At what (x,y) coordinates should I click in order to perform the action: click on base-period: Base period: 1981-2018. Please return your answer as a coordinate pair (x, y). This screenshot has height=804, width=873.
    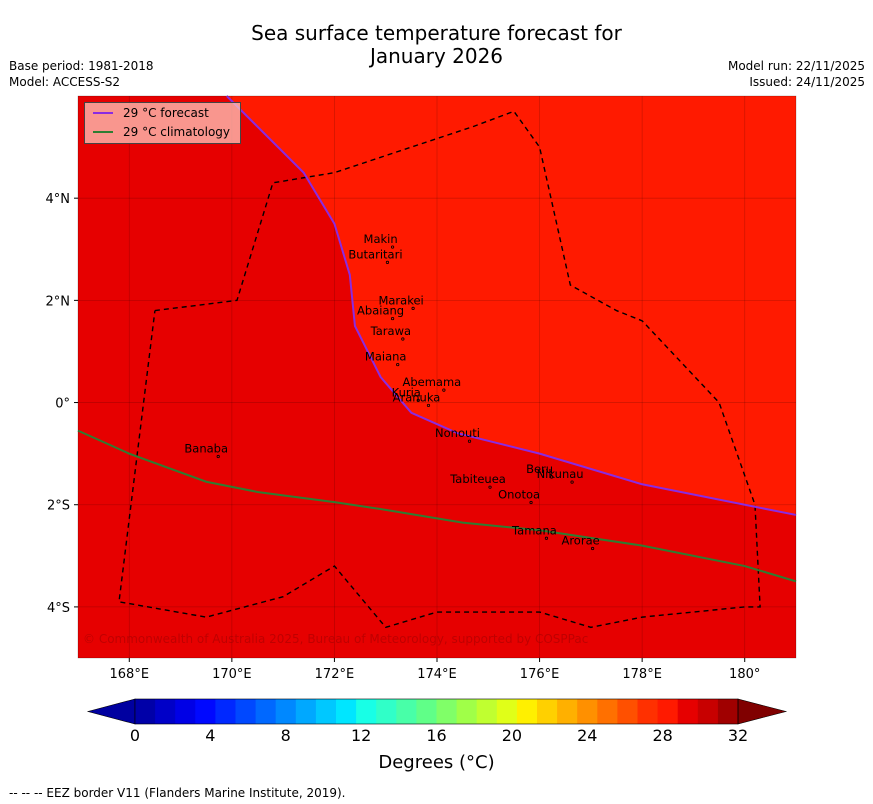
    Looking at the image, I should click on (81, 66).